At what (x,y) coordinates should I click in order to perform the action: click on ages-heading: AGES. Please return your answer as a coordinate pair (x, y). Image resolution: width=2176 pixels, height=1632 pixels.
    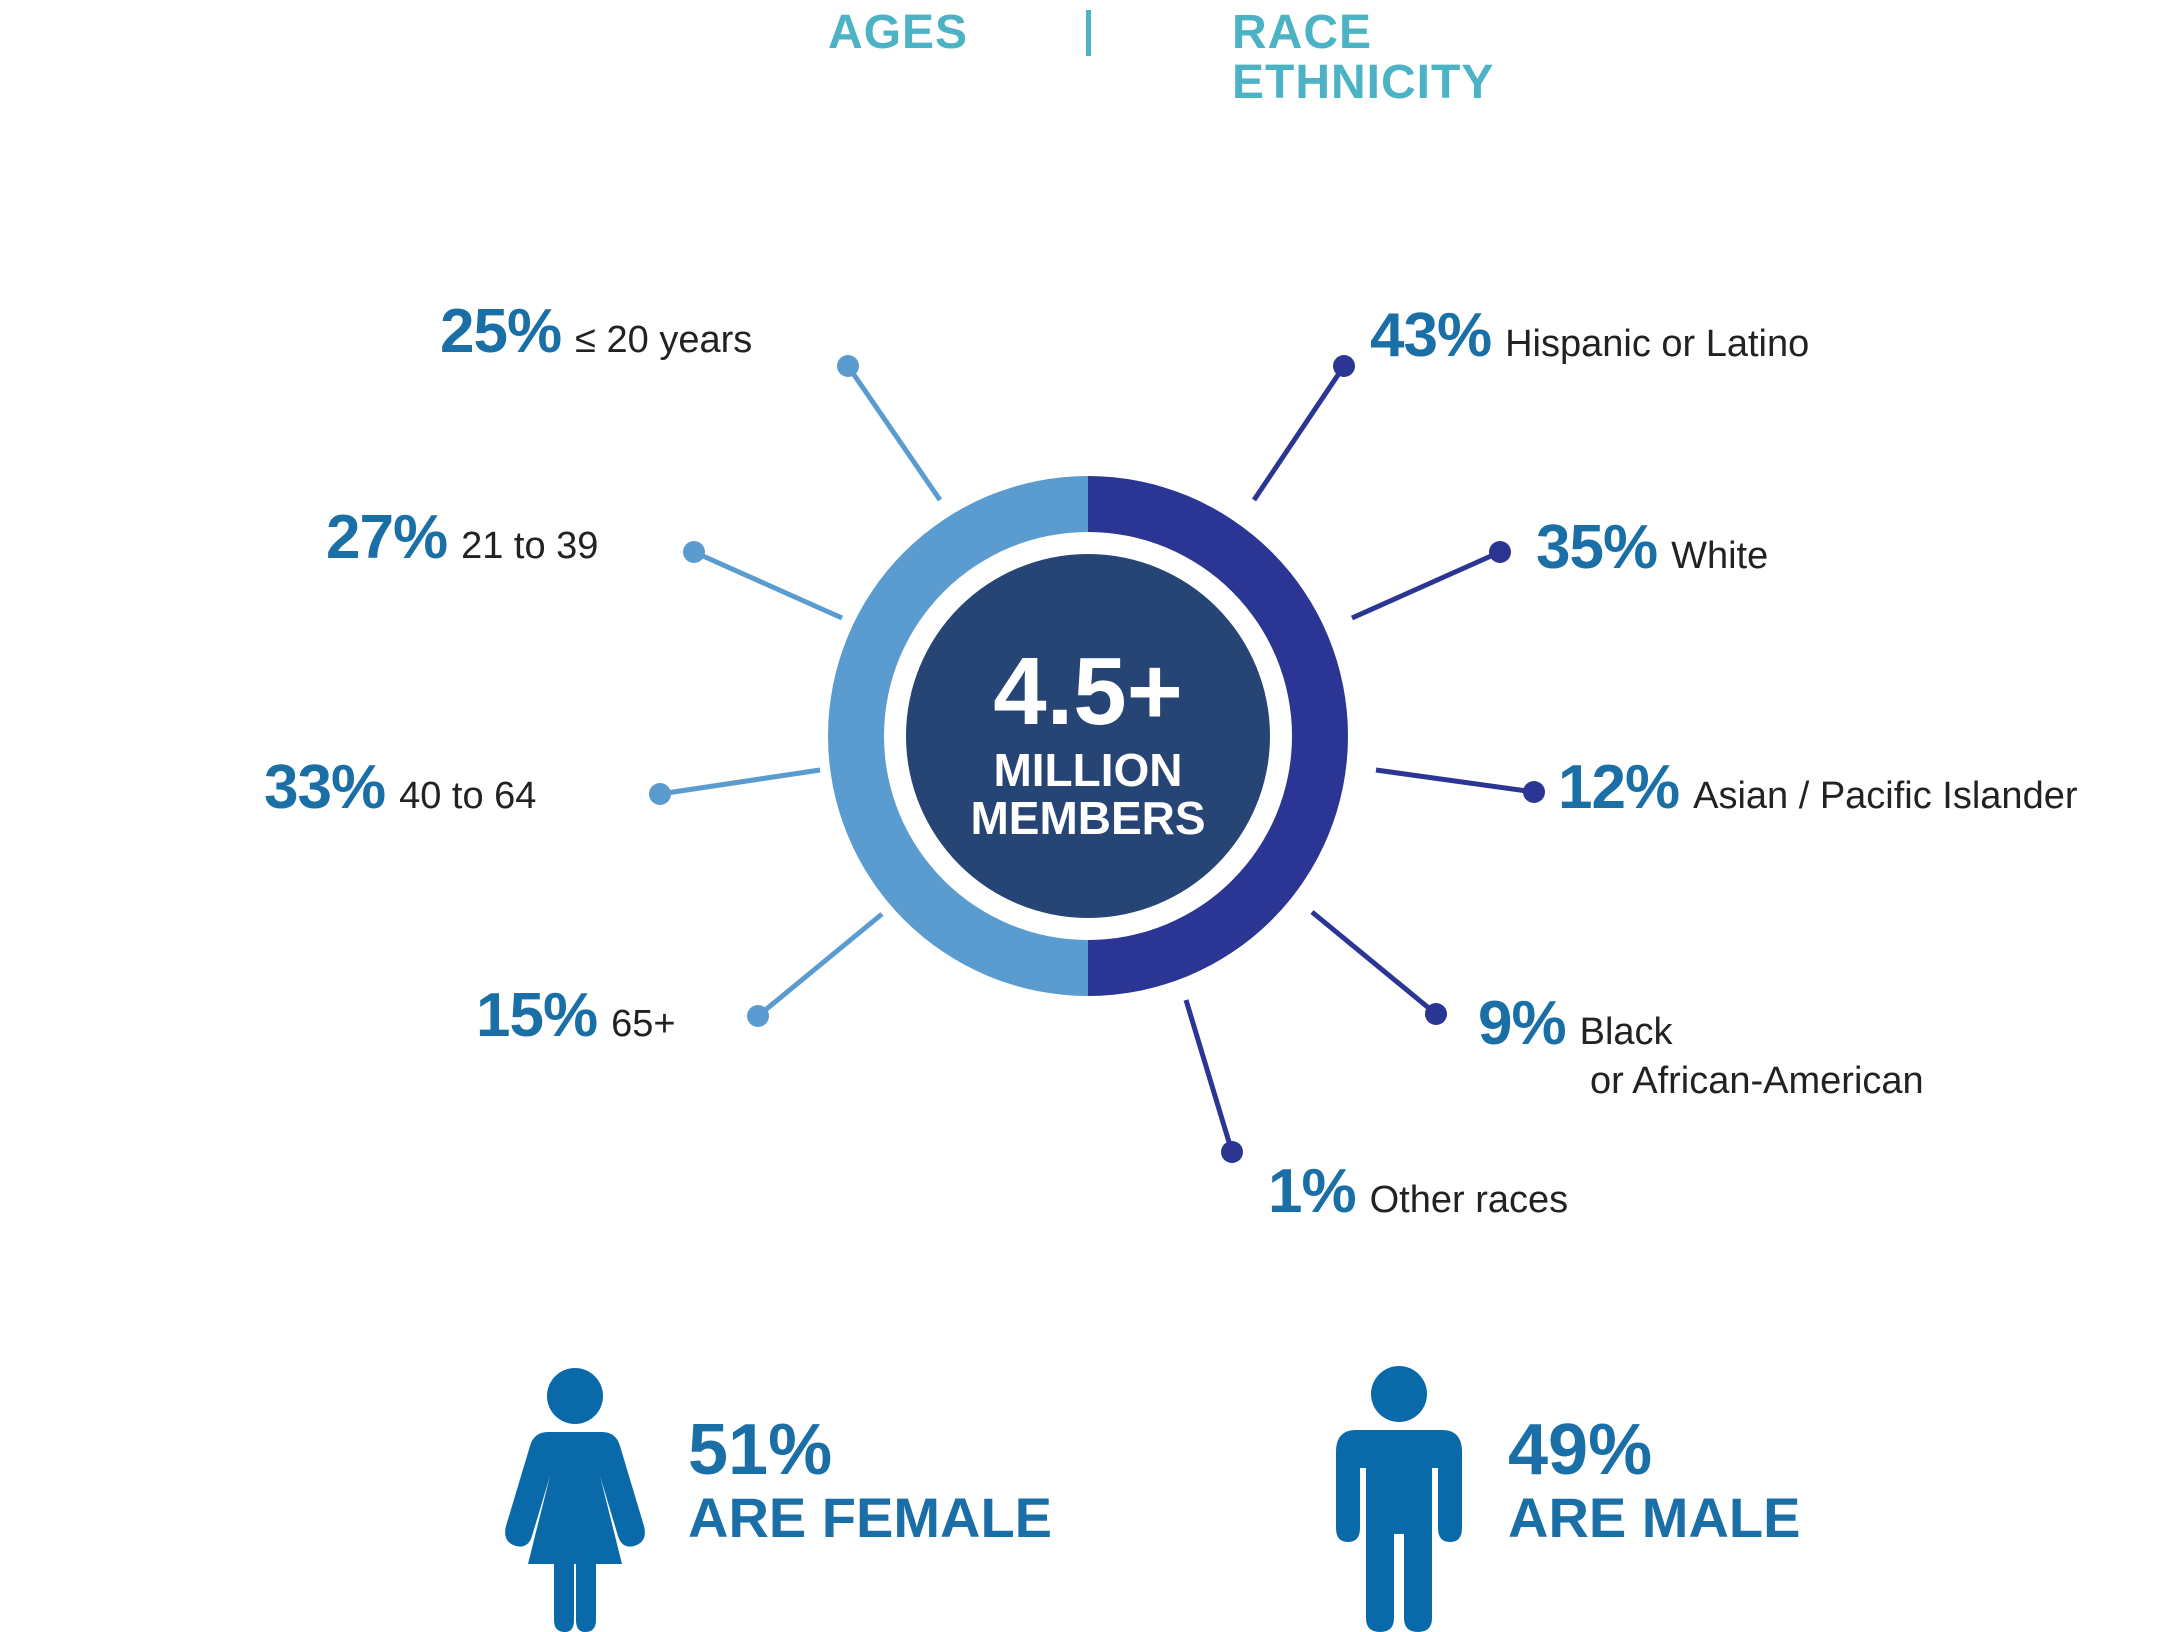
    Looking at the image, I should click on (898, 32).